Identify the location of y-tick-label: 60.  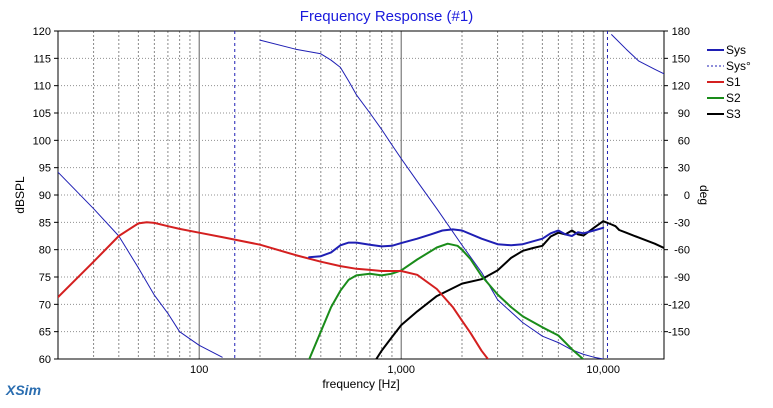
(45, 360).